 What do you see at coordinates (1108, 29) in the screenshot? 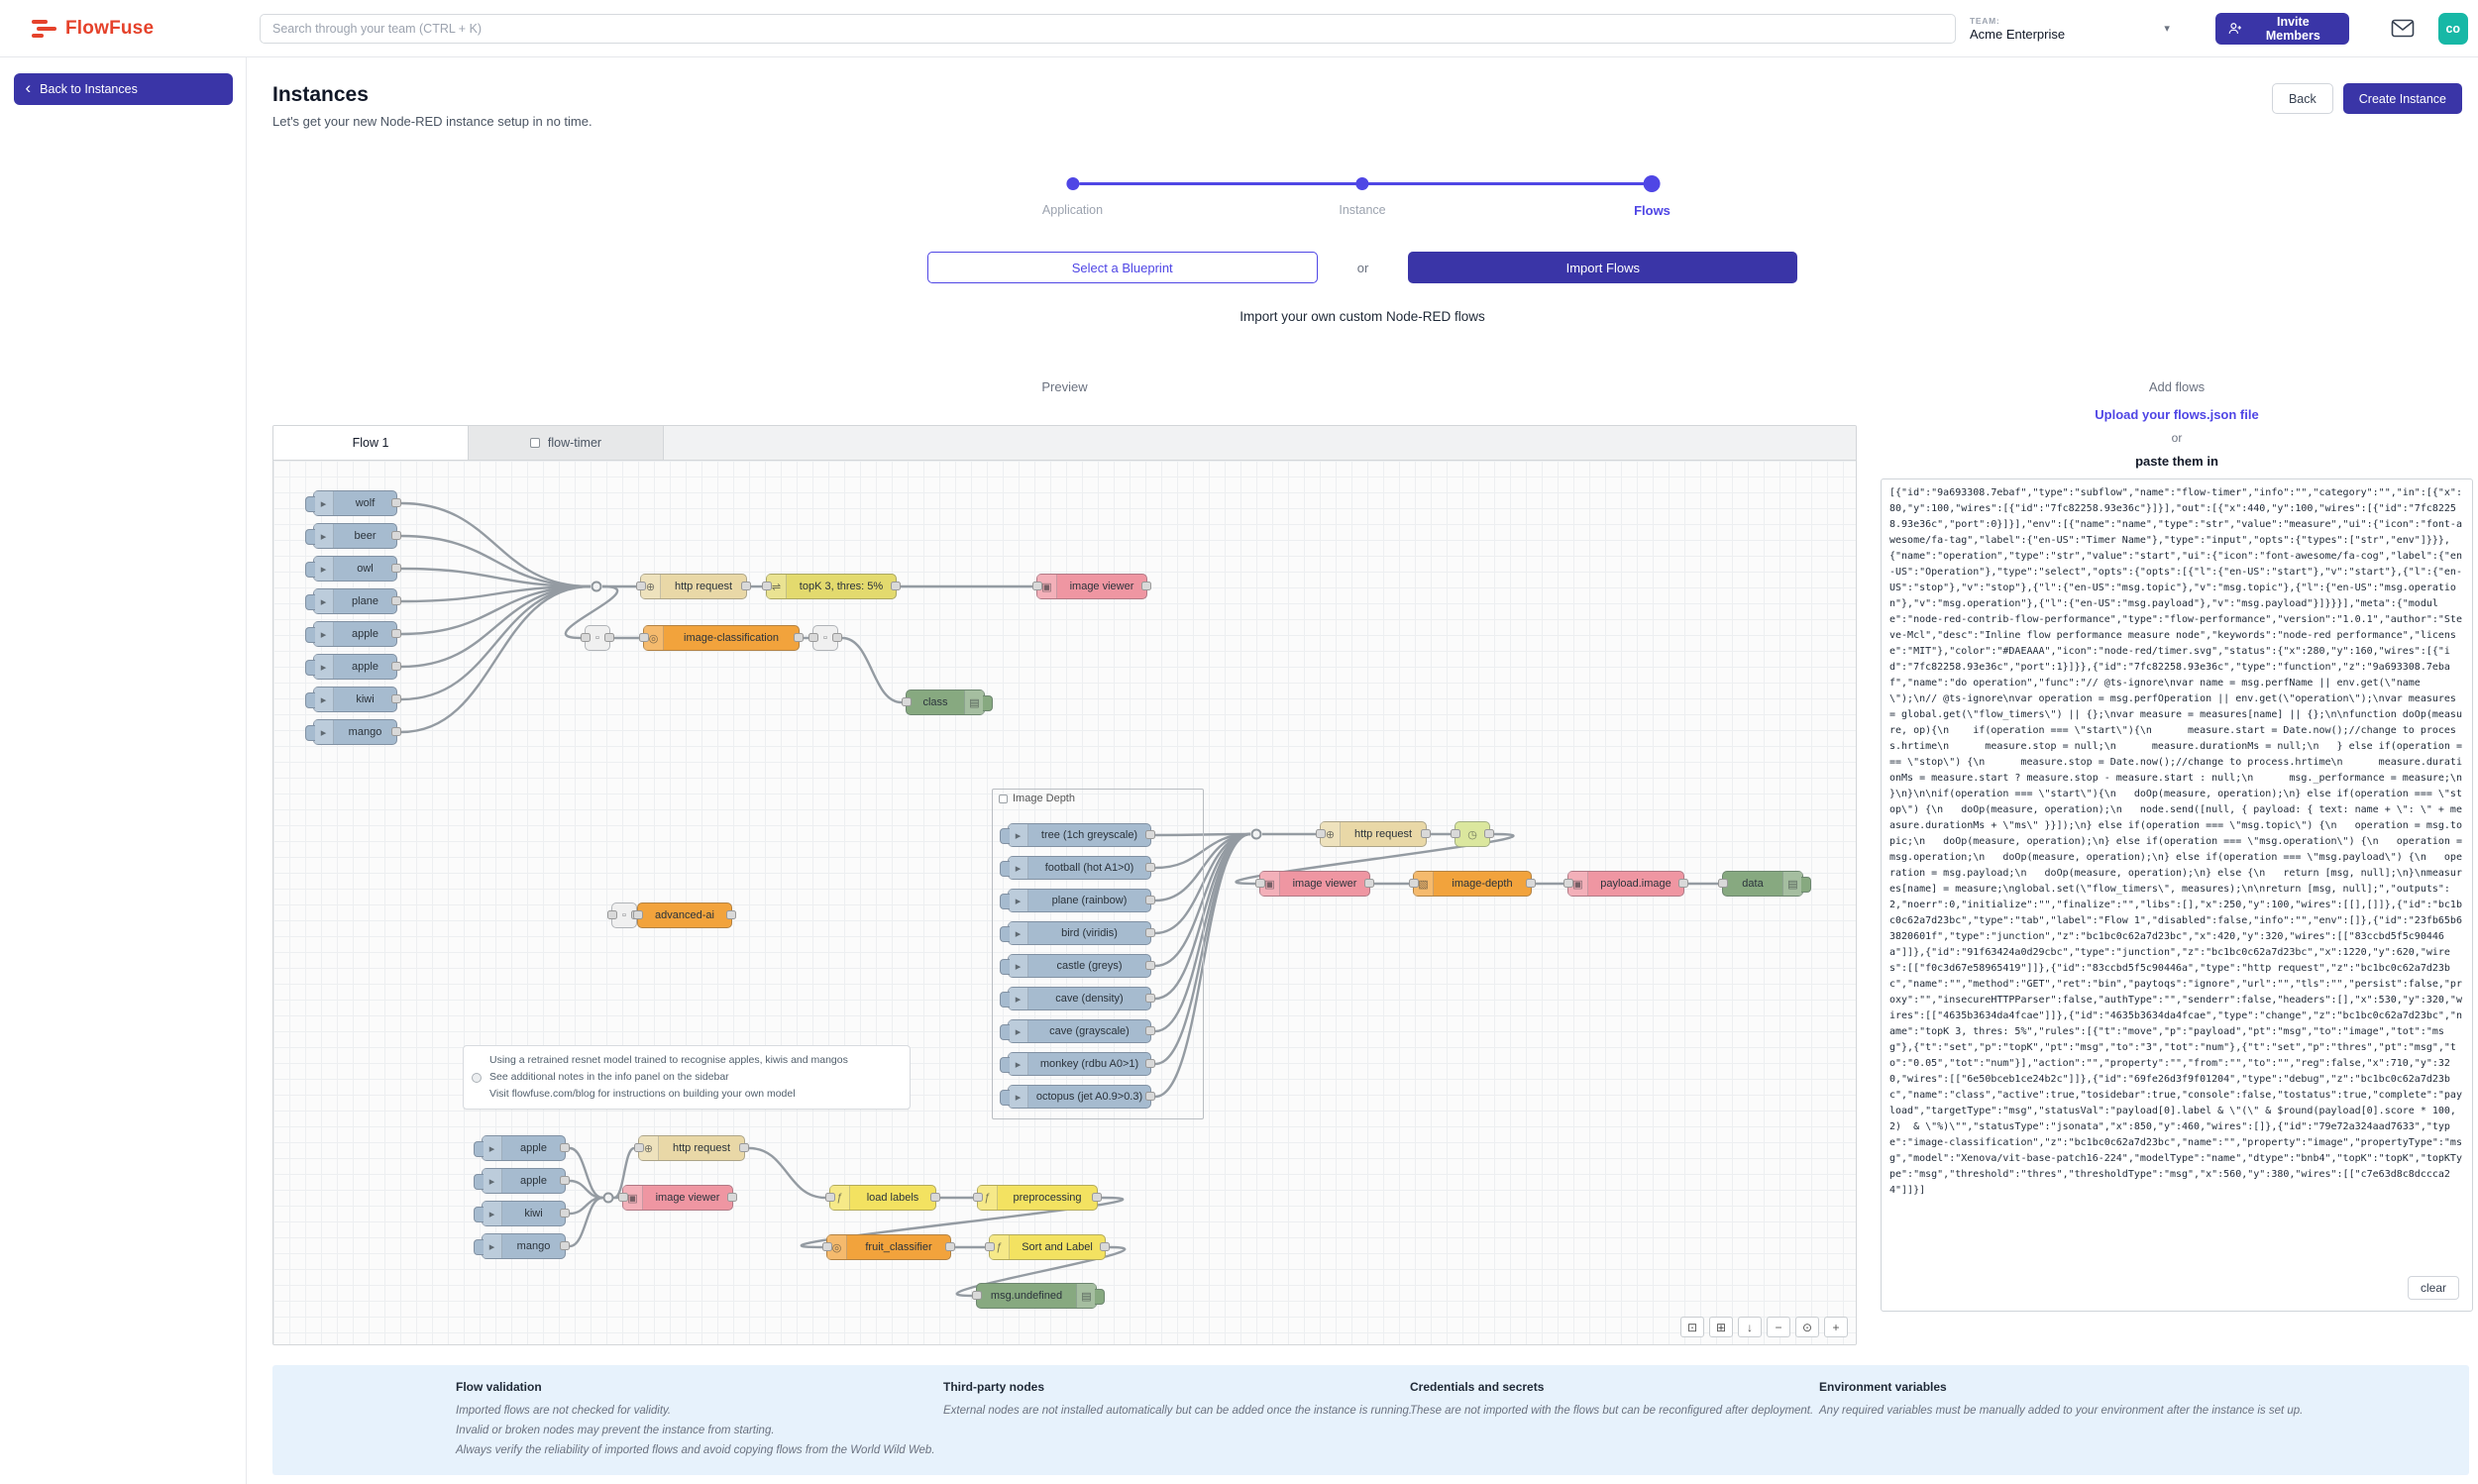
I see `search-input` at bounding box center [1108, 29].